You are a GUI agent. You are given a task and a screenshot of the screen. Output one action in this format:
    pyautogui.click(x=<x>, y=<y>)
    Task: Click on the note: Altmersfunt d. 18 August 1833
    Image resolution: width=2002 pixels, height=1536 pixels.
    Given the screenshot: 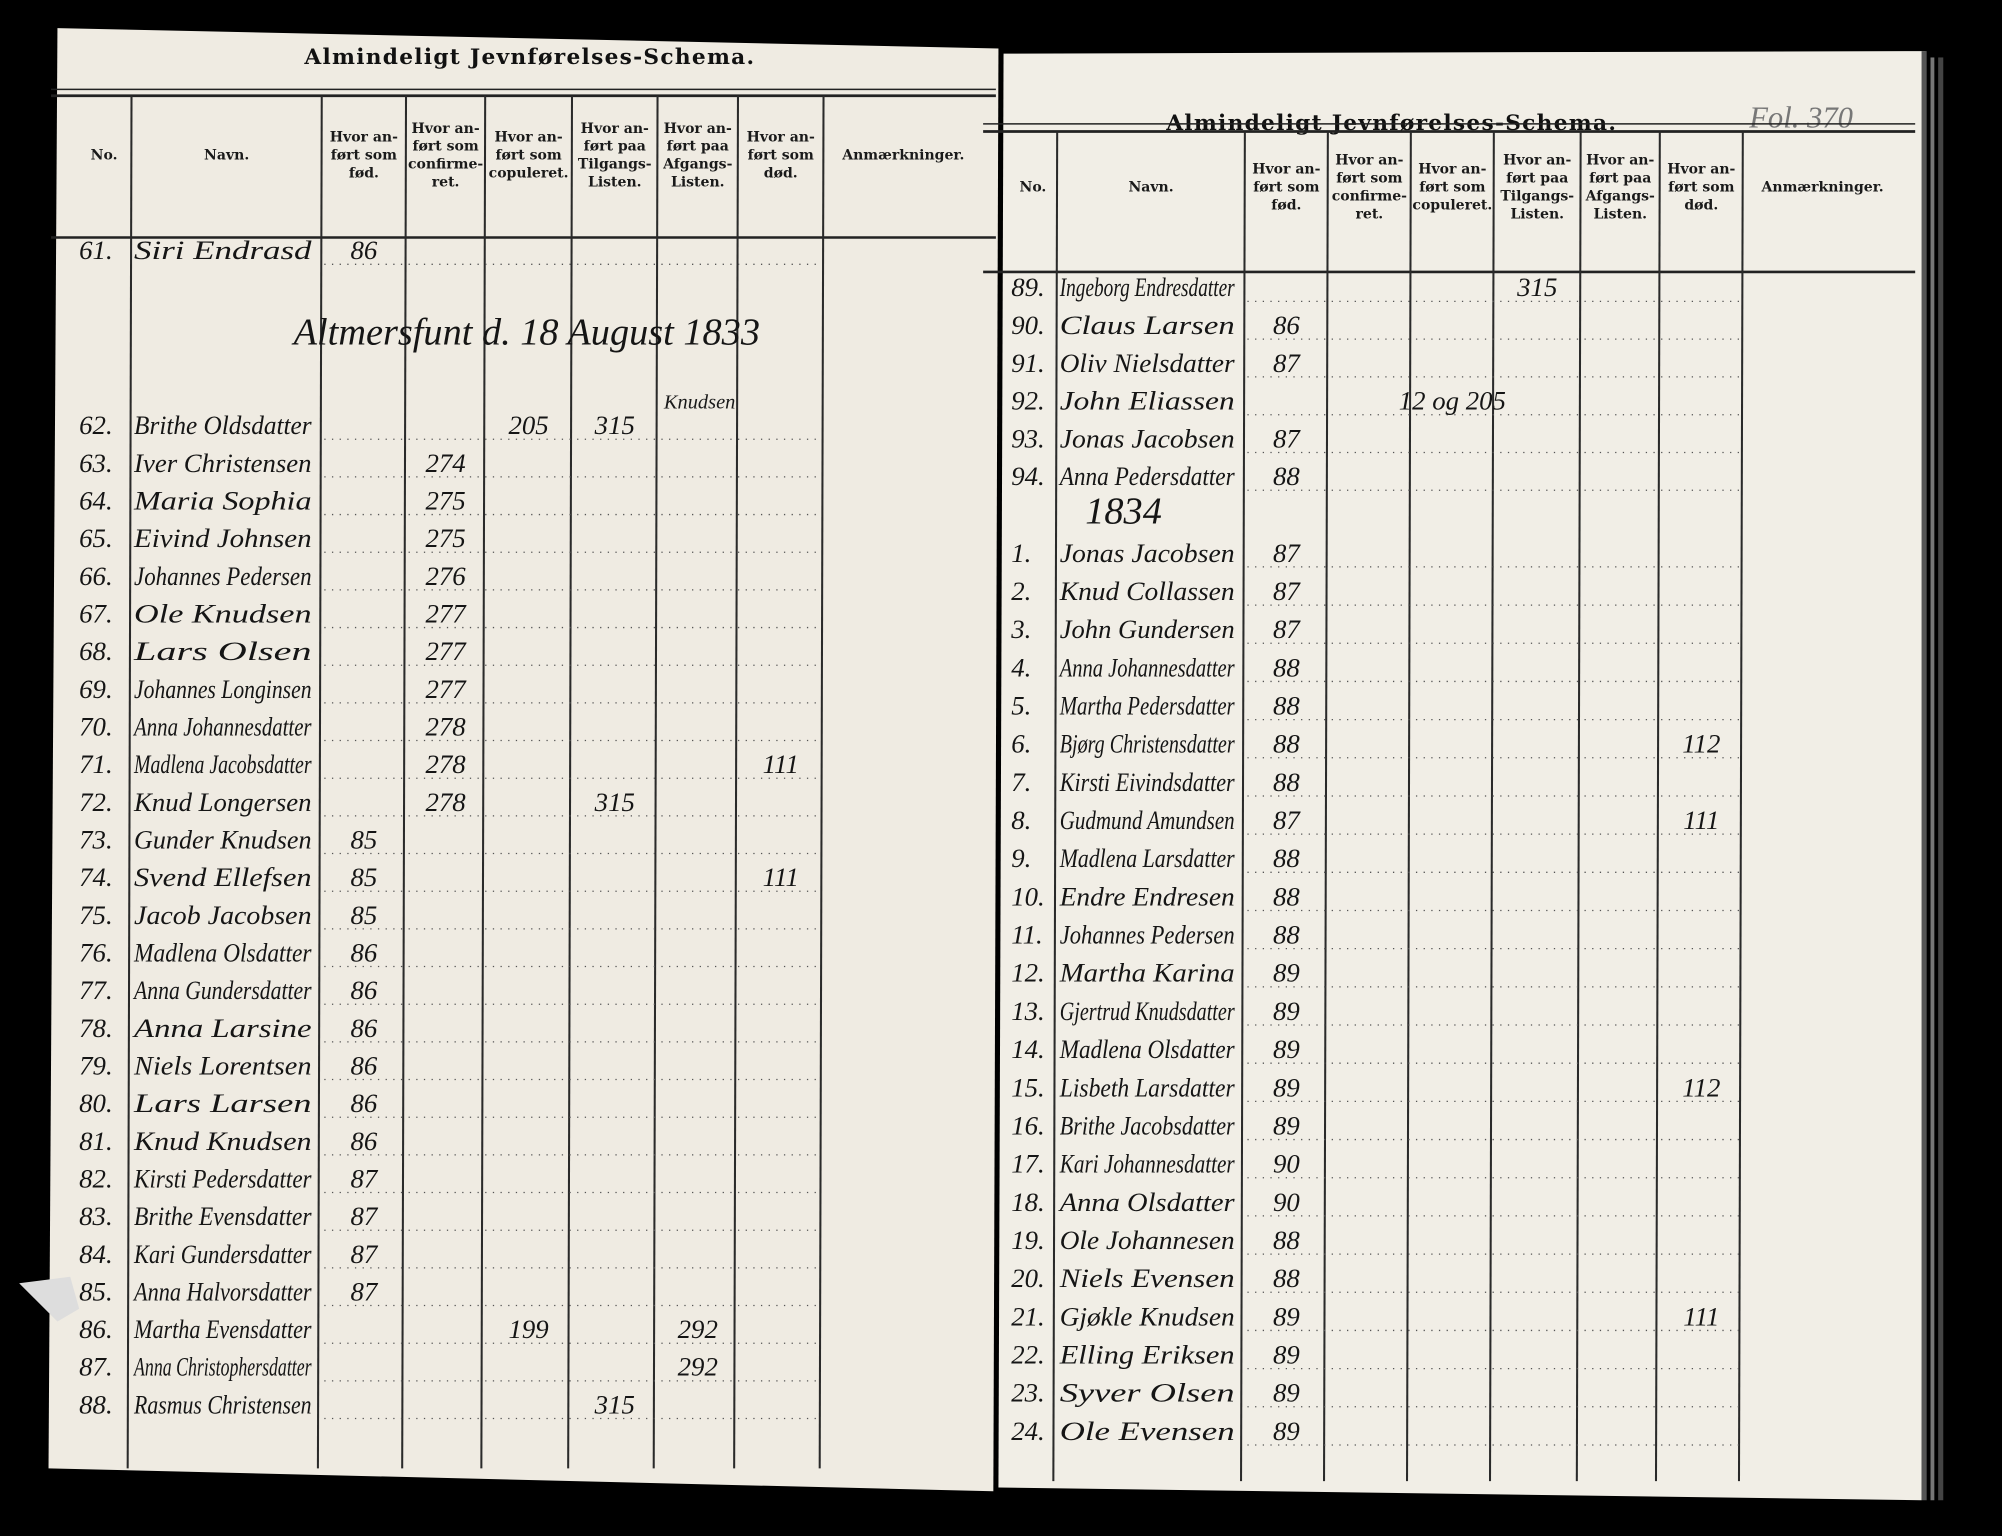 What is the action you would take?
    pyautogui.click(x=525, y=333)
    